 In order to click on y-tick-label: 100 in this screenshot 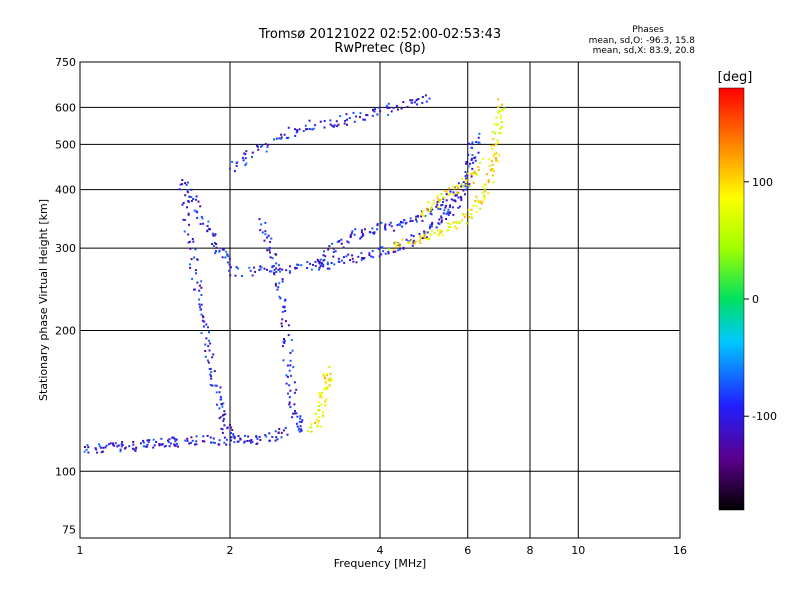, I will do `click(65, 471)`.